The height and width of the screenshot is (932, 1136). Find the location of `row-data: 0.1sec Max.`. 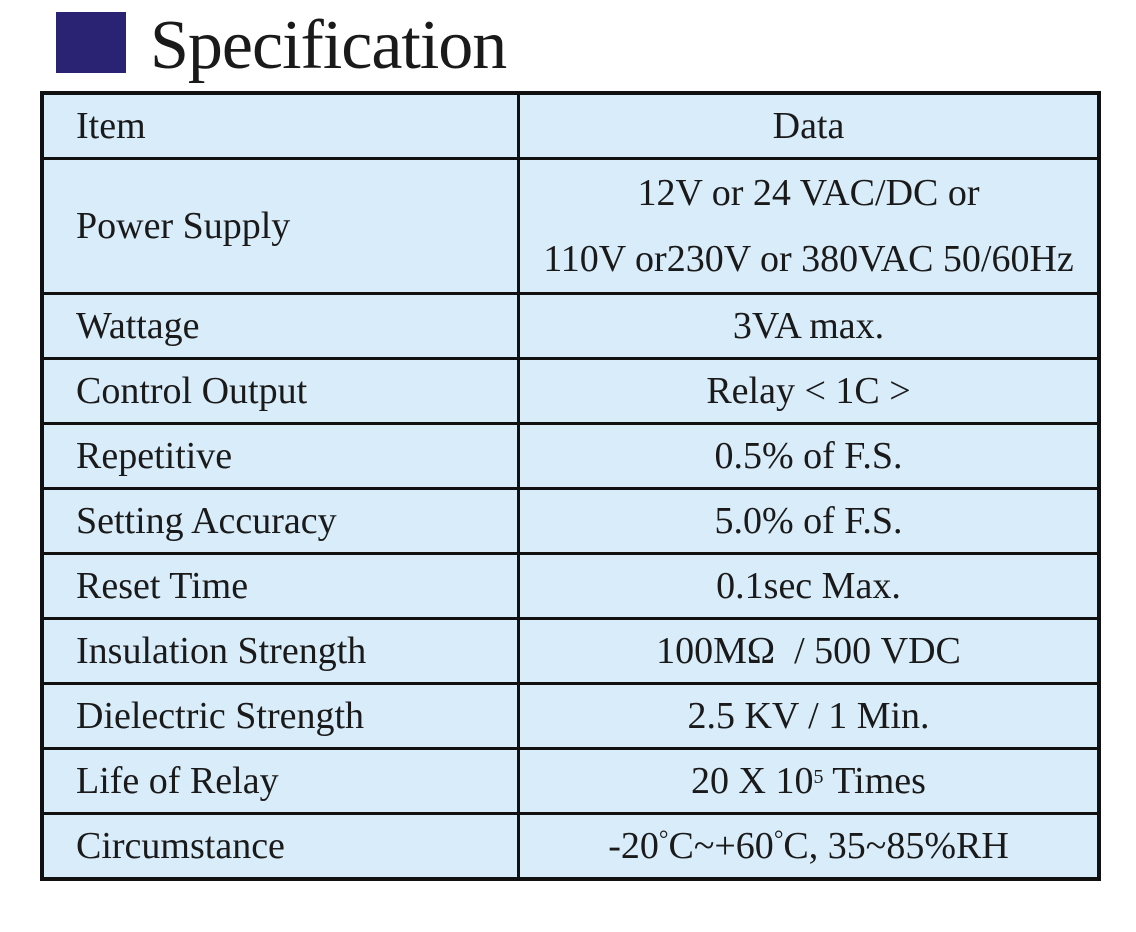

row-data: 0.1sec Max. is located at coordinates (809, 586).